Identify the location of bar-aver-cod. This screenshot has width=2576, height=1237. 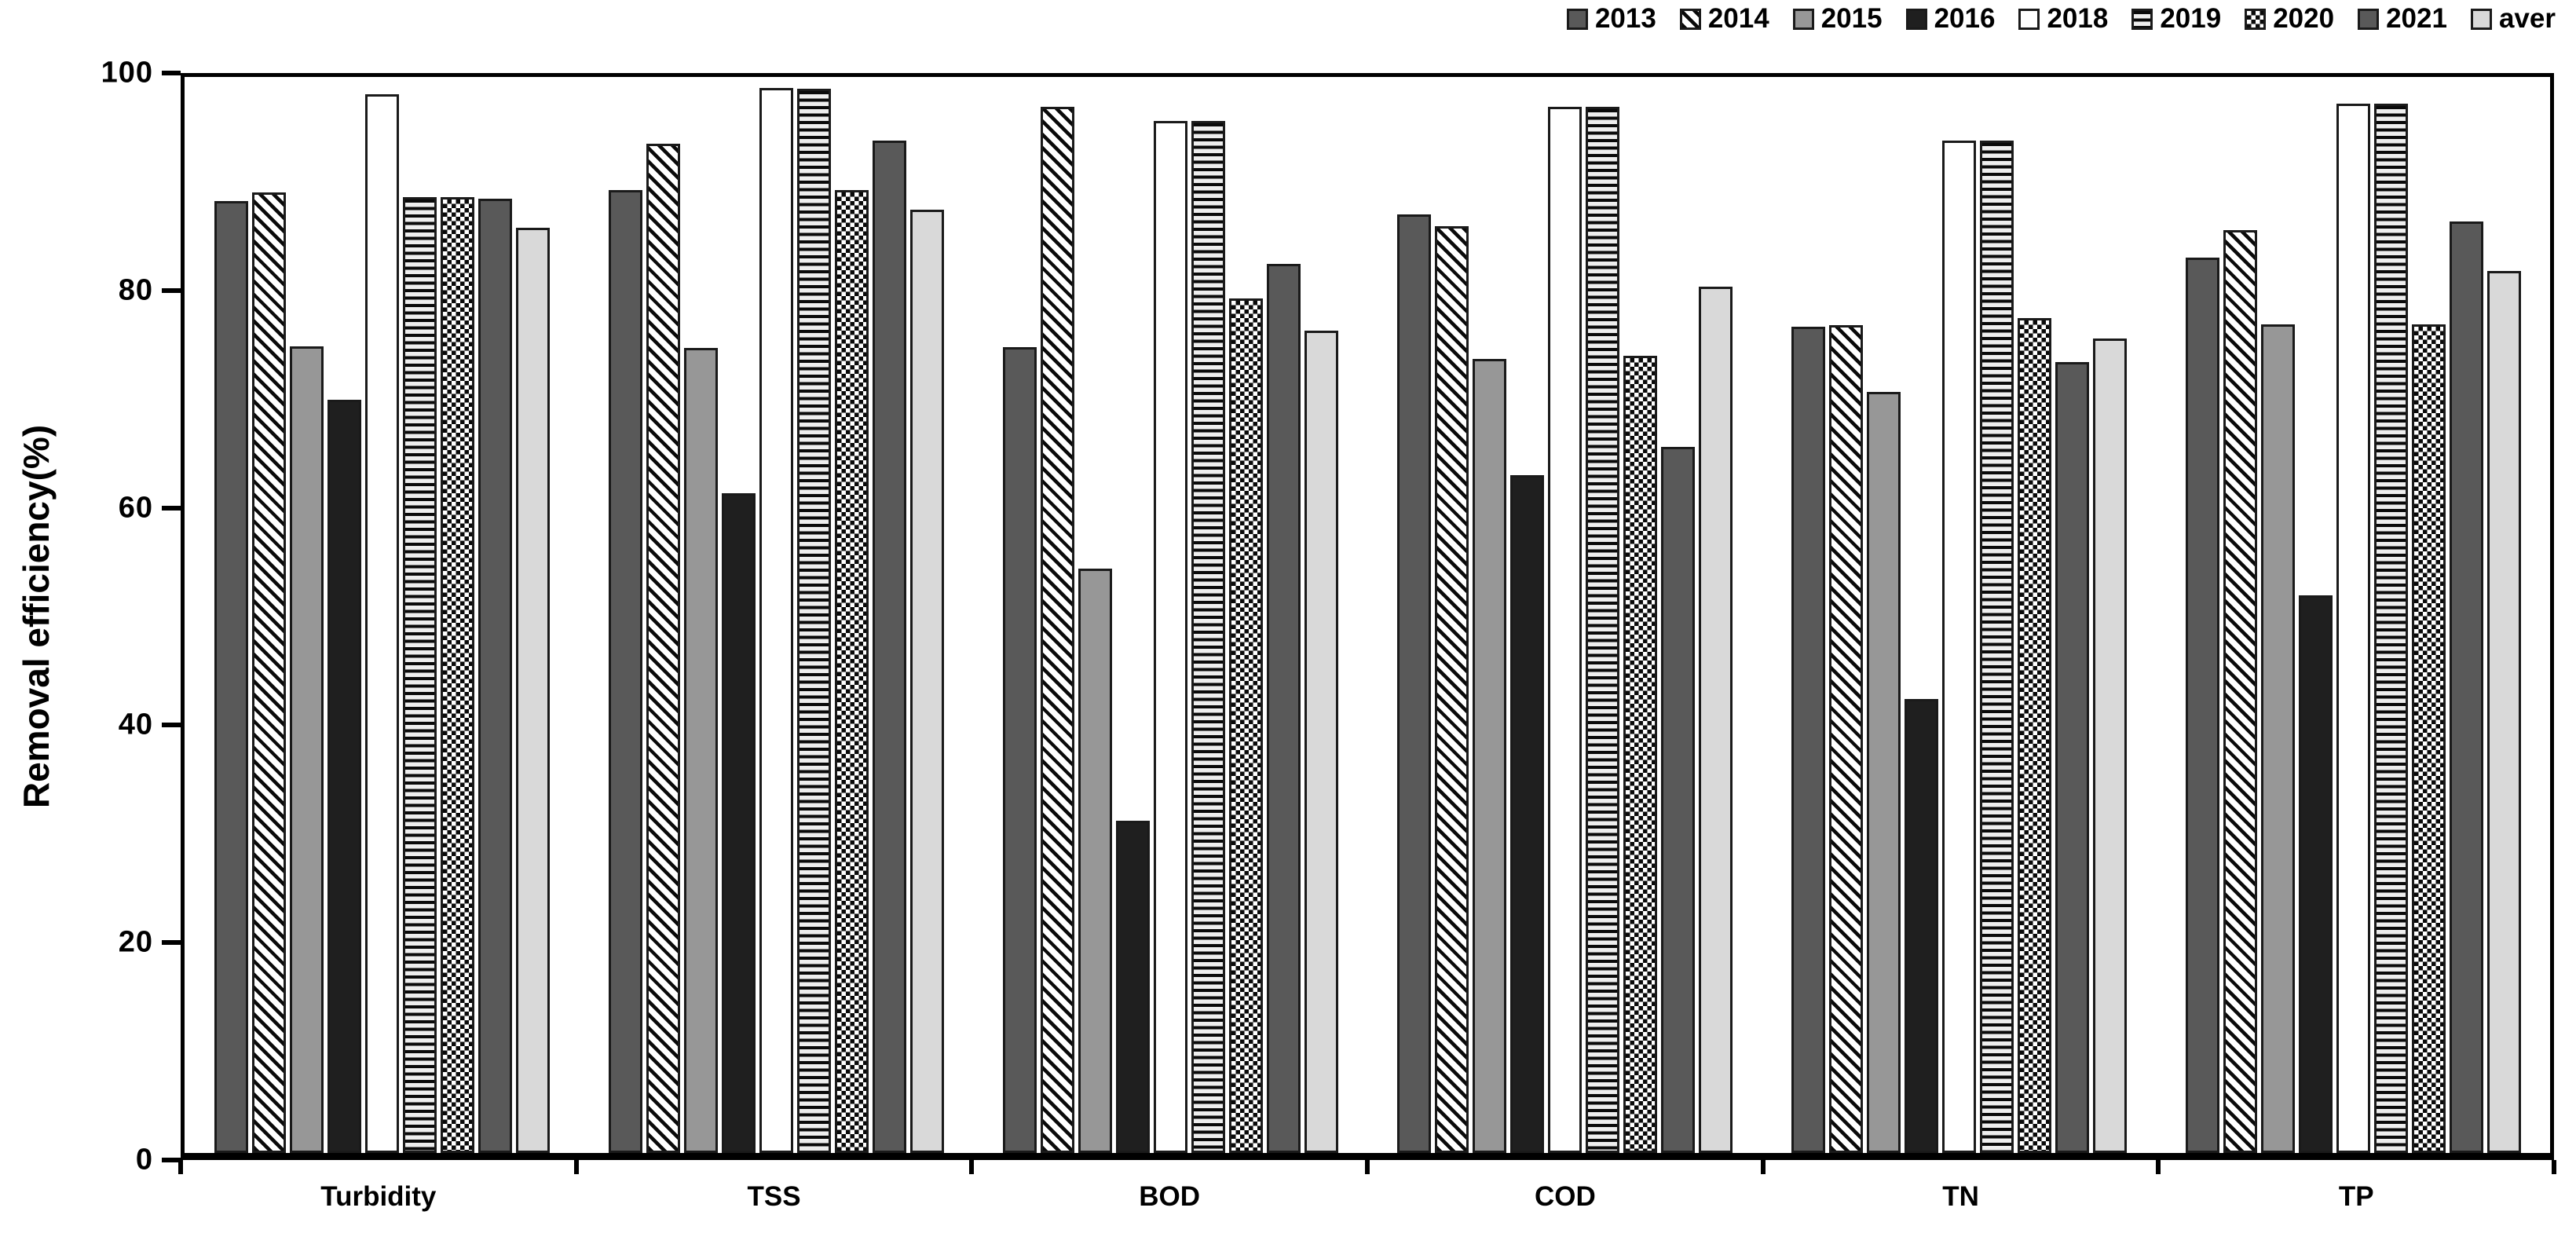
(1715, 720).